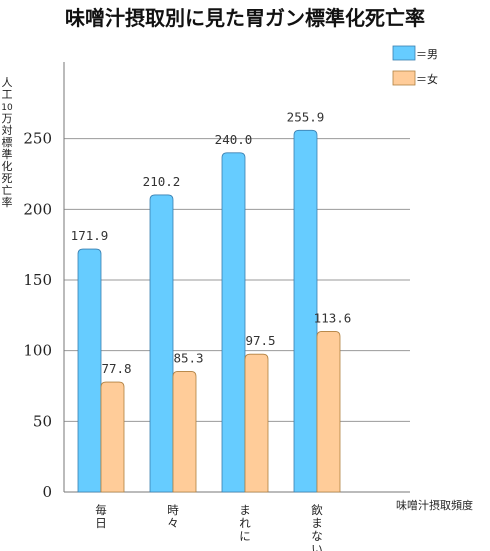 This screenshot has width=490, height=551. I want to click on y-tick-label: 100, so click(37, 351).